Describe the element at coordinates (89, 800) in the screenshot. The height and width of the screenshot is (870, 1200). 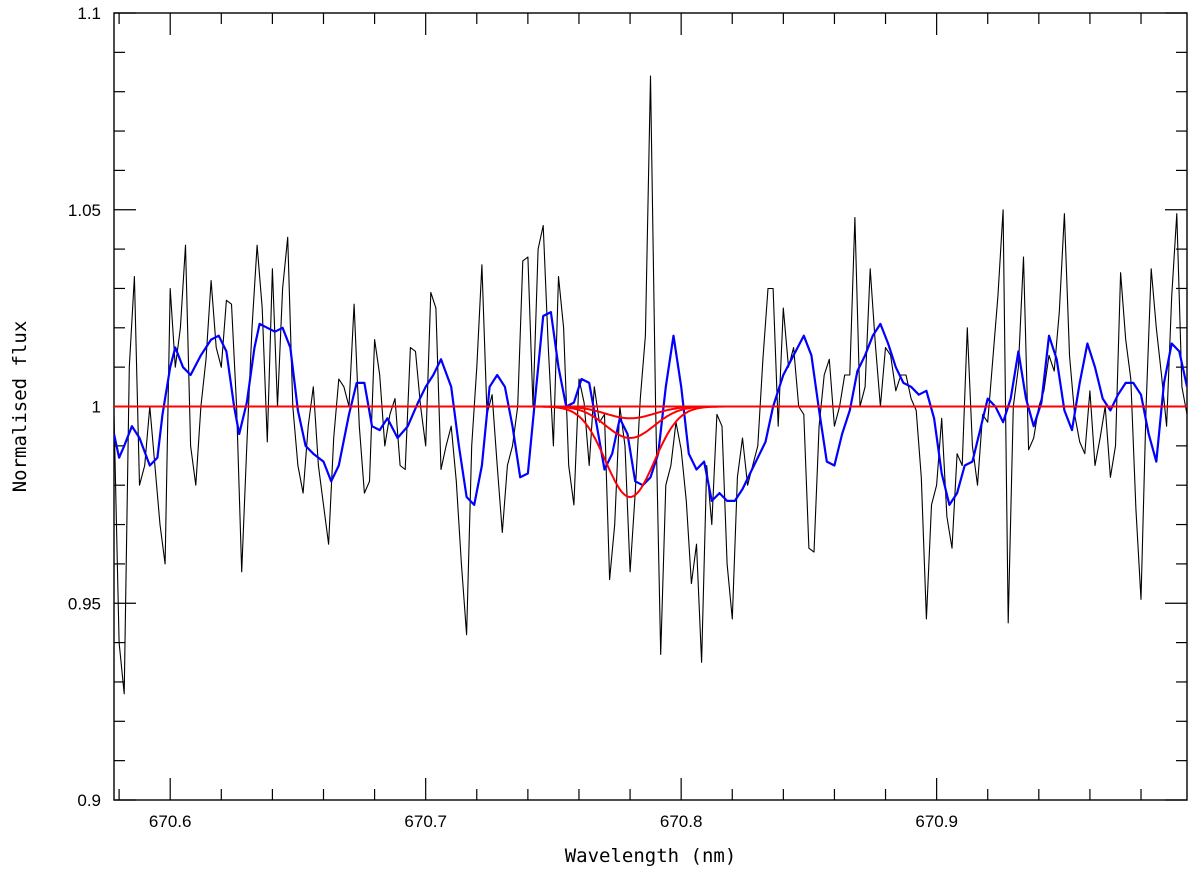
I see `y-tick-label: 0.9` at that location.